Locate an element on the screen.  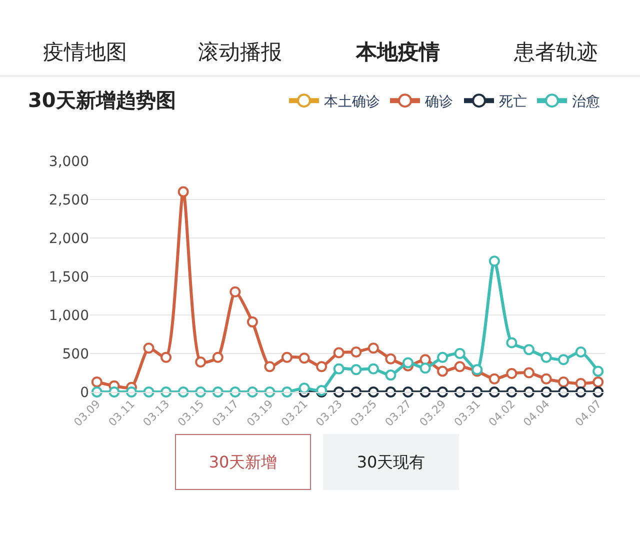
text: 30天现有 is located at coordinates (391, 462).